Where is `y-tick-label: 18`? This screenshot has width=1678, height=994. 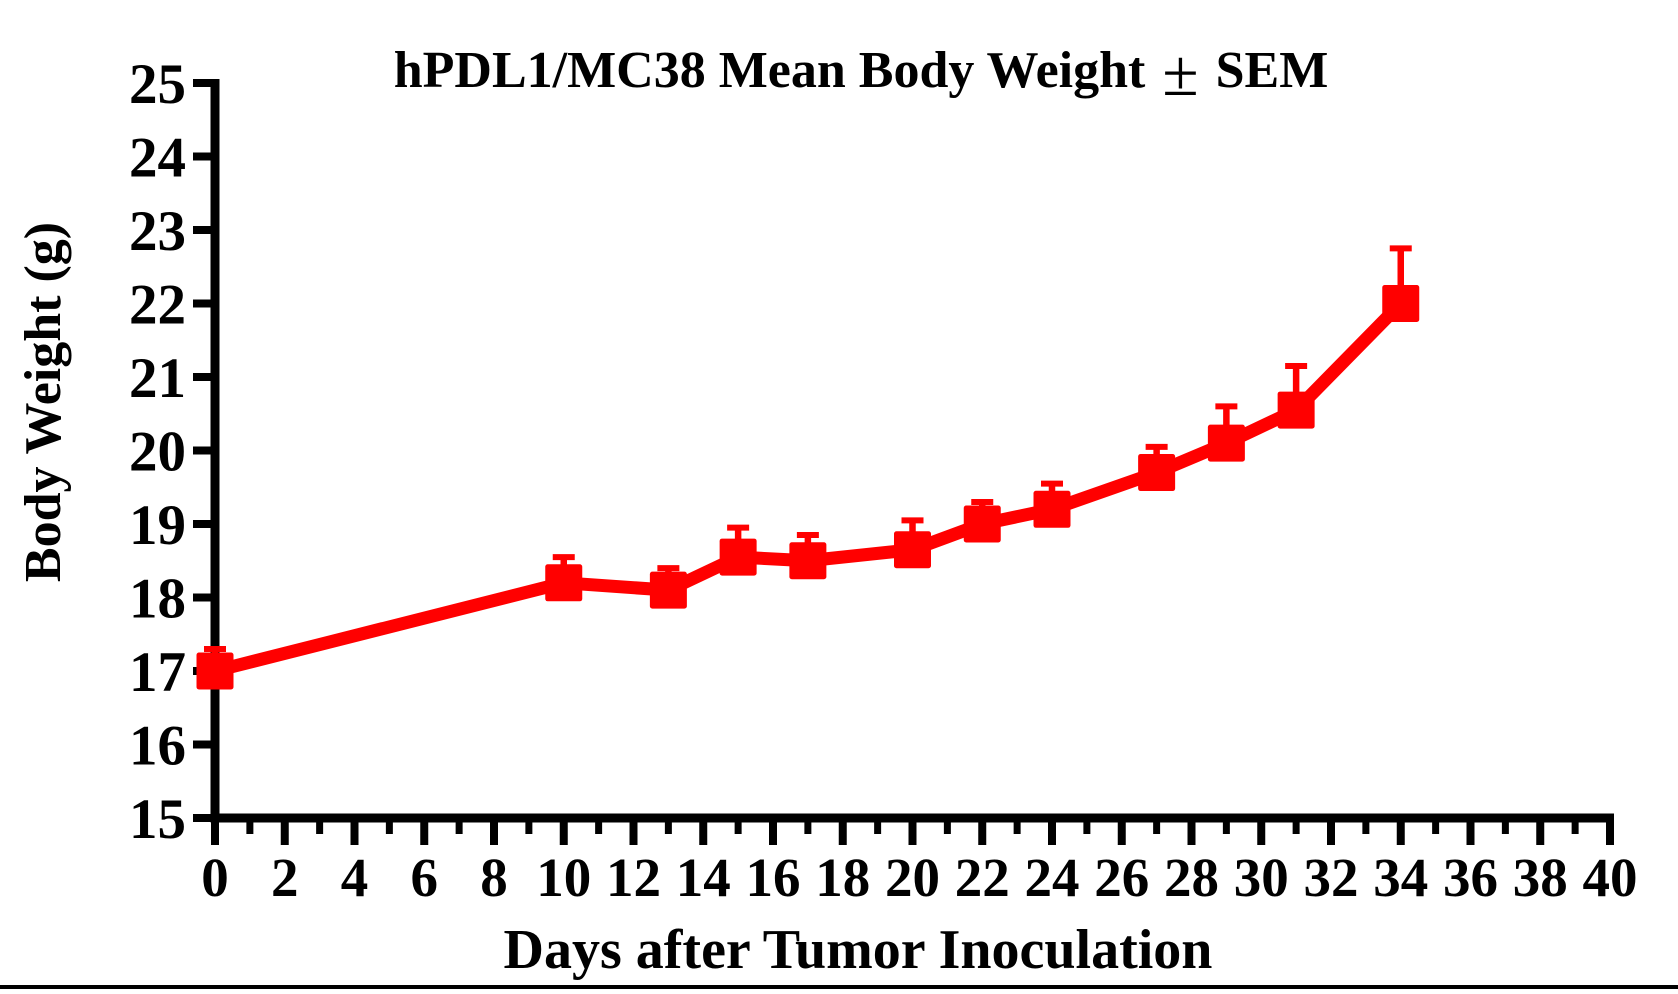 y-tick-label: 18 is located at coordinates (157, 599).